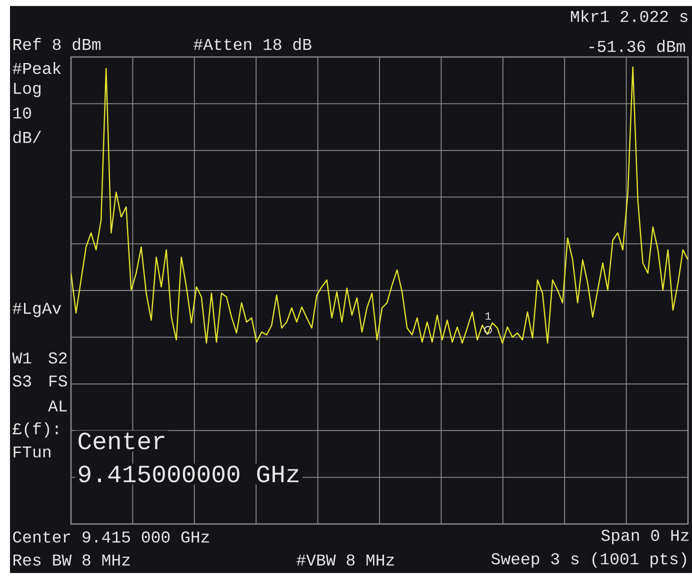 This screenshot has height=579, width=692. Describe the element at coordinates (32, 452) in the screenshot. I see `text: FTun` at that location.